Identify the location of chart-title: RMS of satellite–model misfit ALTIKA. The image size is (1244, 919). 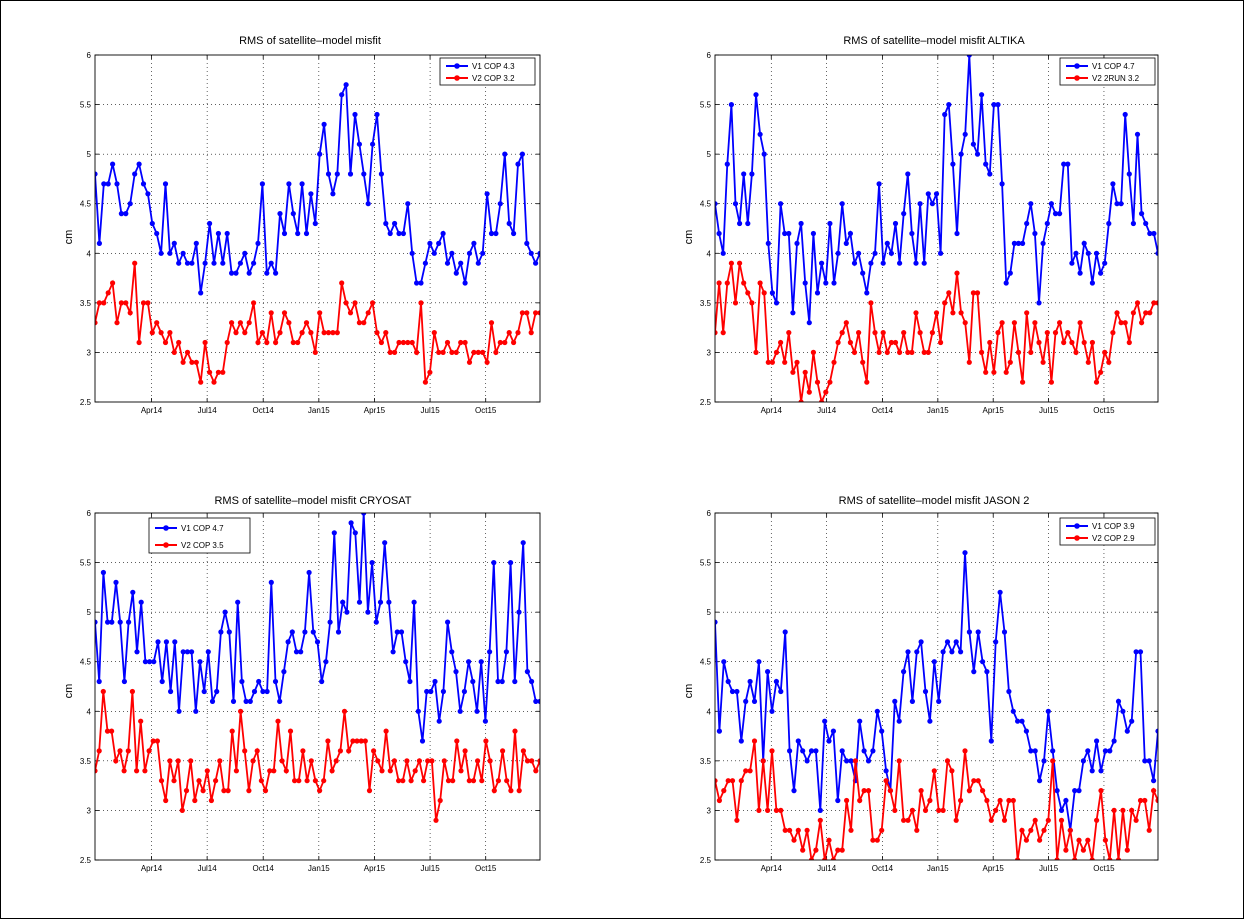
(934, 41).